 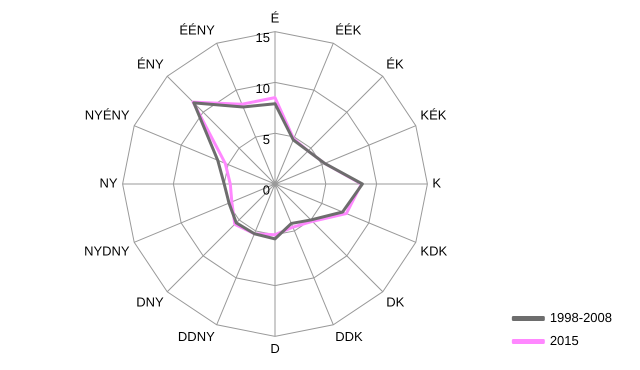 I want to click on spoke-label: KDK, so click(x=434, y=251).